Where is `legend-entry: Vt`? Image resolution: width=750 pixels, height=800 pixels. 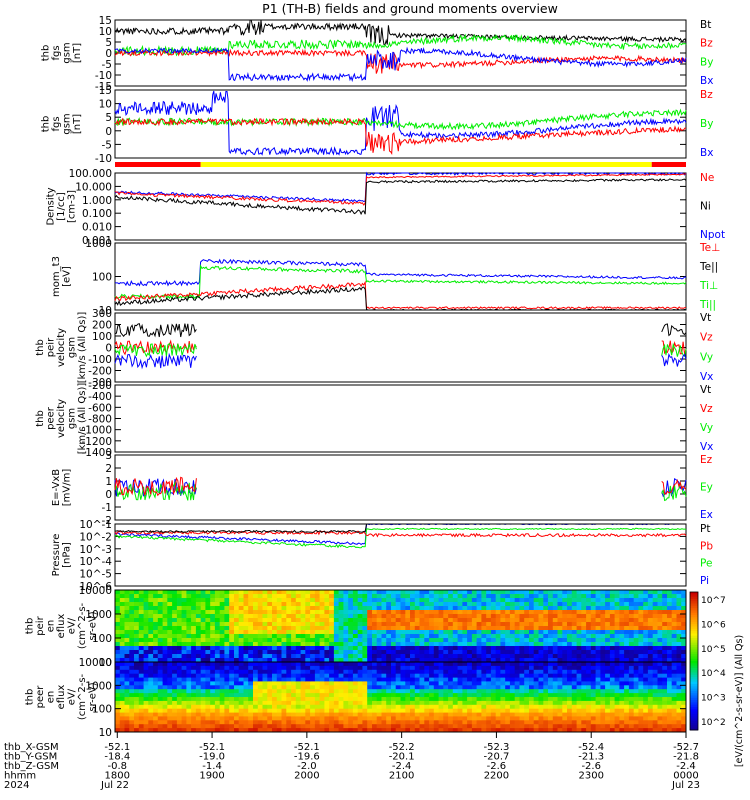
legend-entry: Vt is located at coordinates (705, 318).